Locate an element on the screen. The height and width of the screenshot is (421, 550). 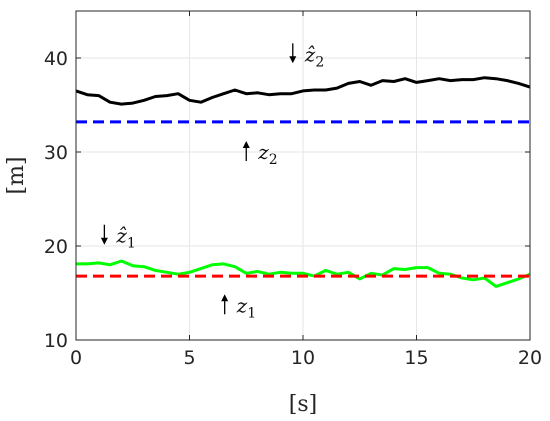
annotation-label: z1 is located at coordinates (246, 307).